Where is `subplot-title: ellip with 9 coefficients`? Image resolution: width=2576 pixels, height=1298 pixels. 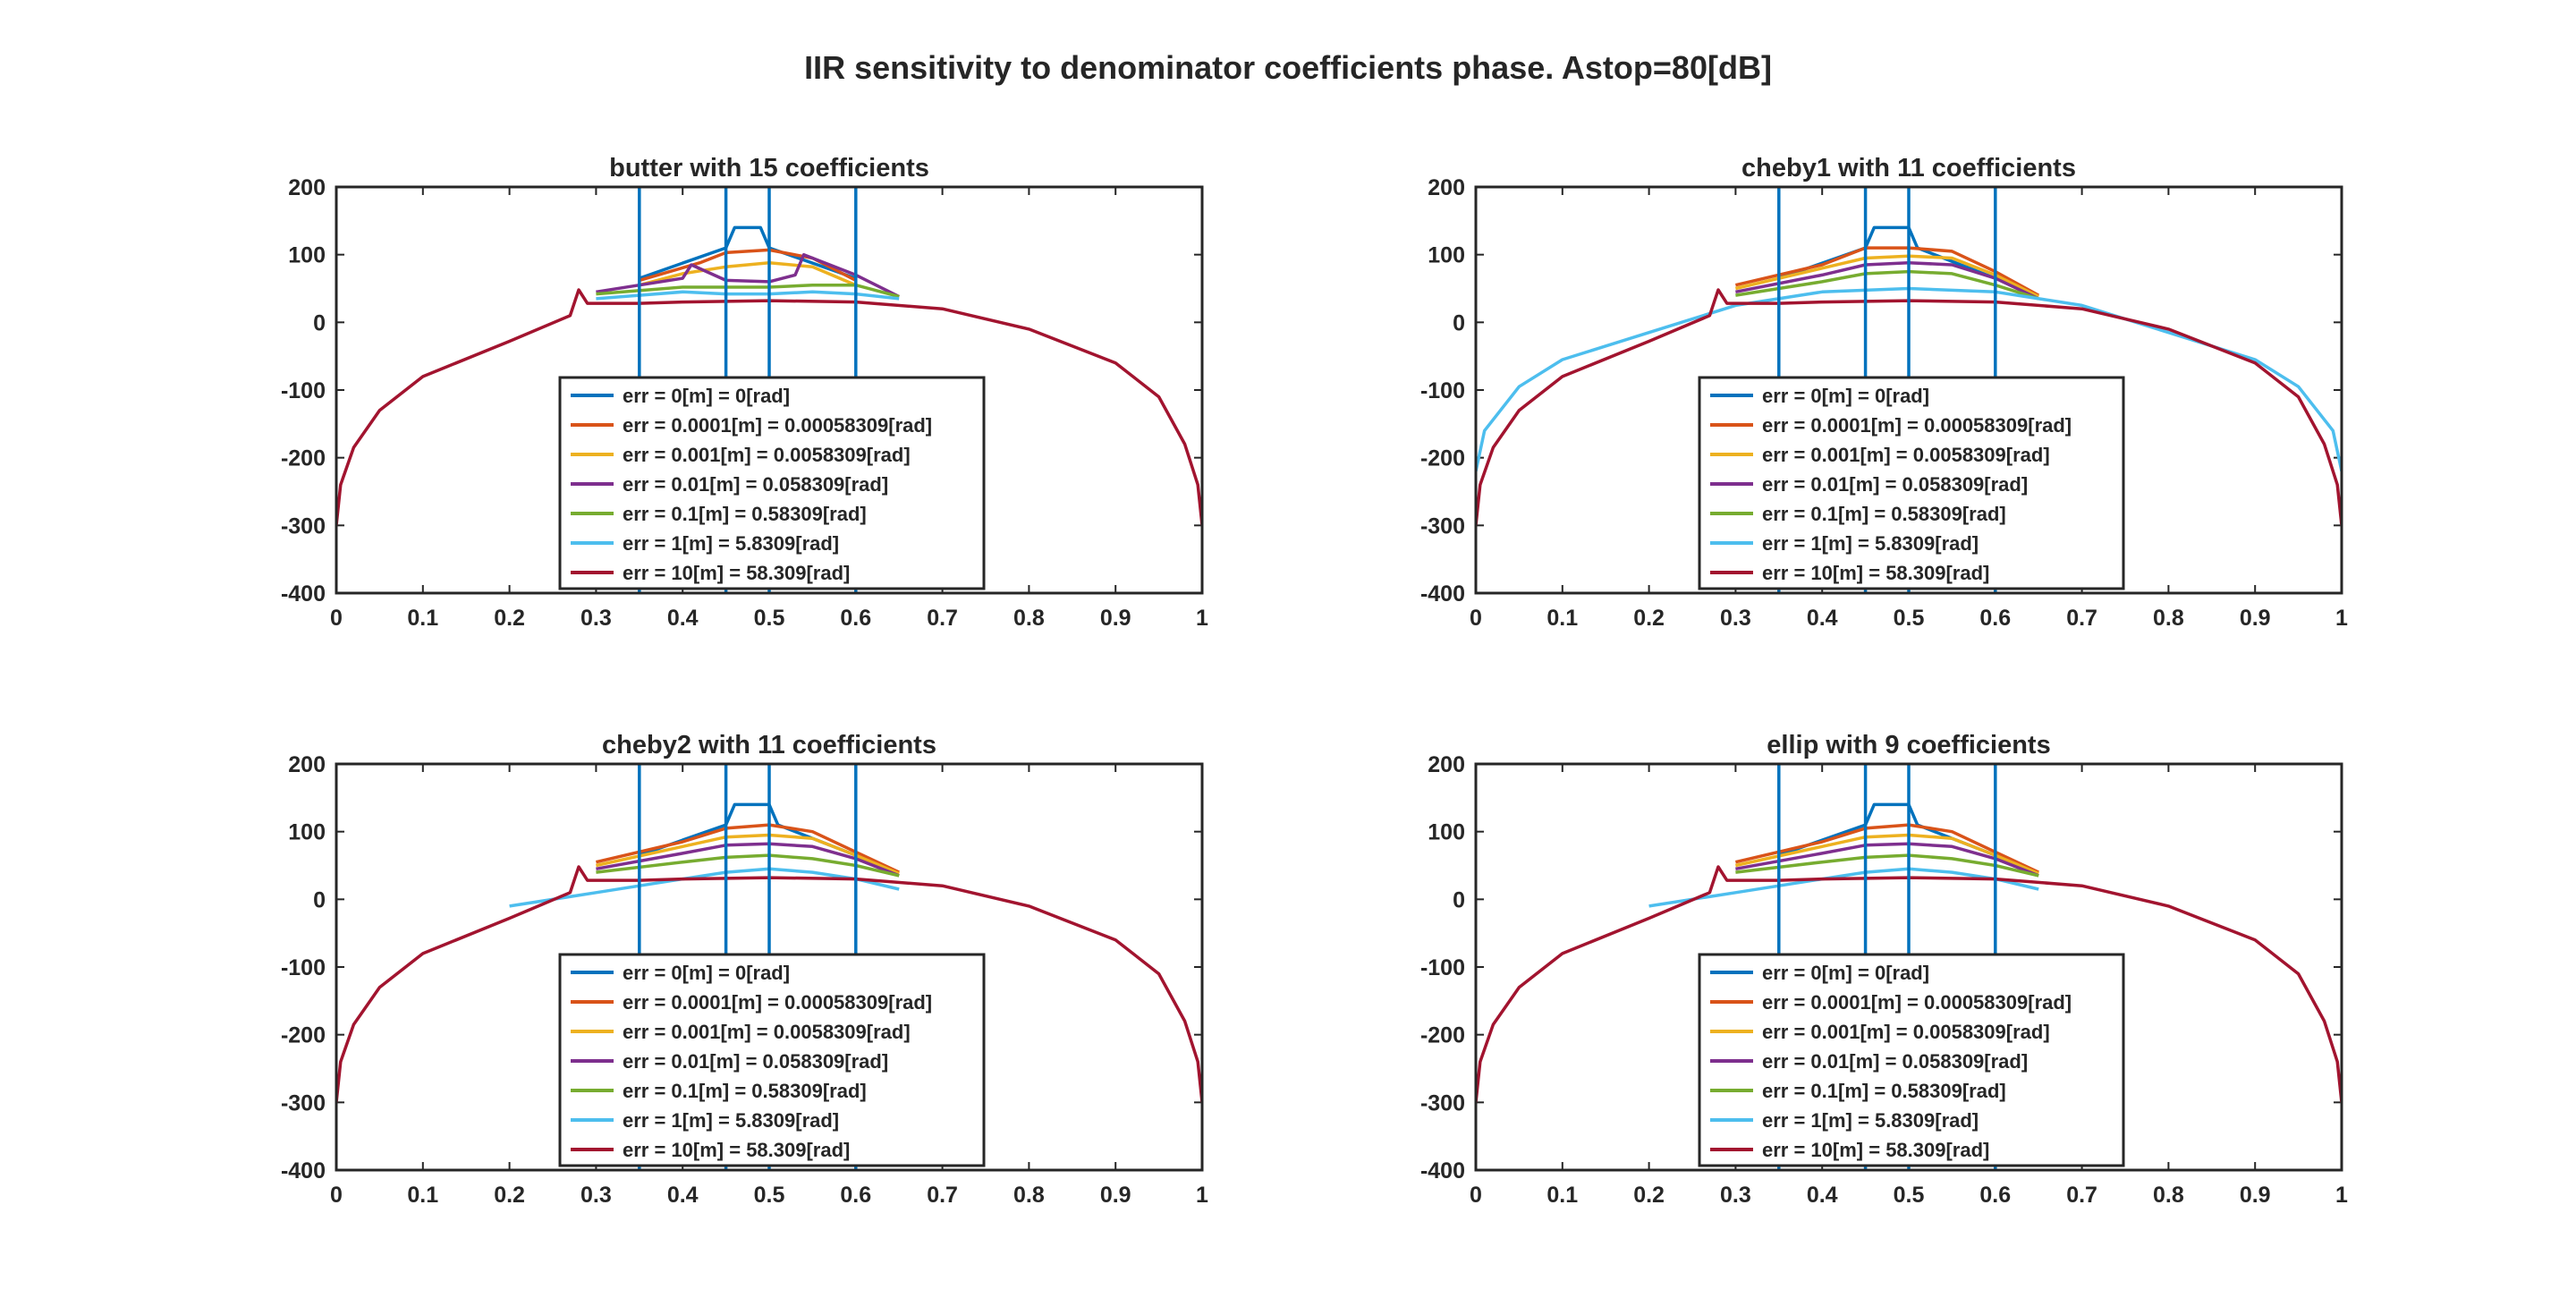 subplot-title: ellip with 9 coefficients is located at coordinates (1908, 745).